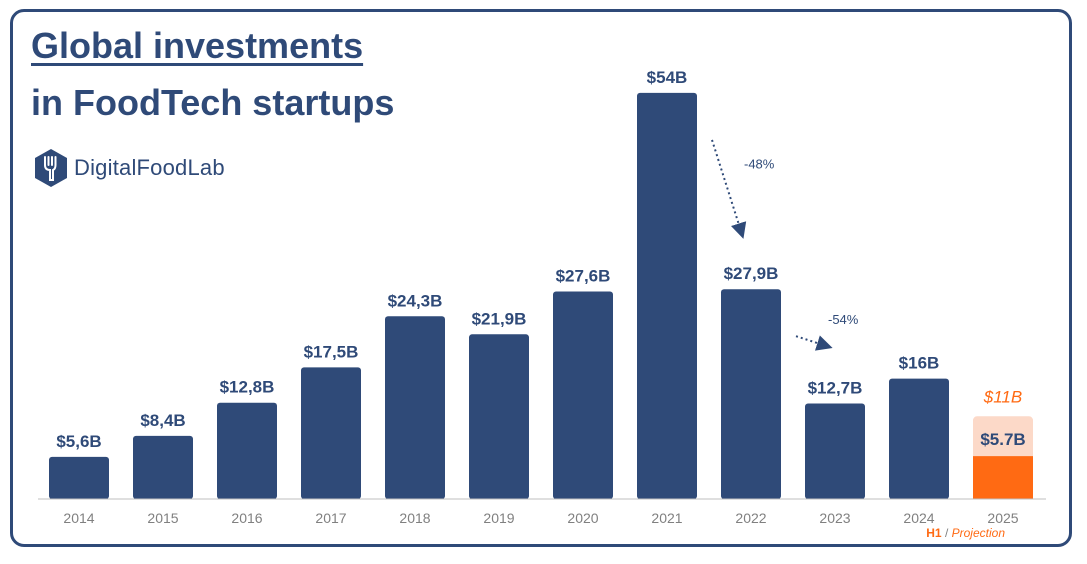 The image size is (1087, 564). What do you see at coordinates (78, 518) in the screenshot?
I see `tick-2014: 2014` at bounding box center [78, 518].